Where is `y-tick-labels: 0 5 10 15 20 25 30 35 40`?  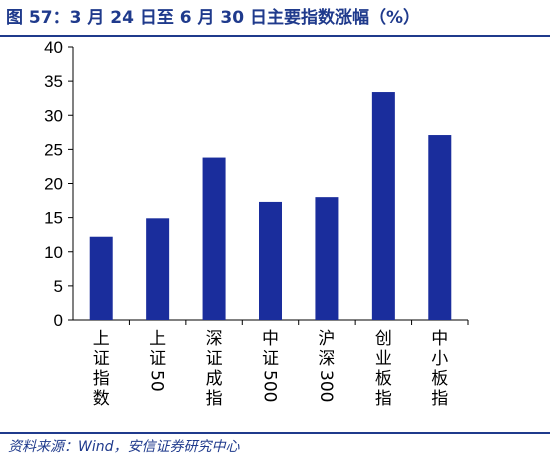
y-tick-labels: 0 5 10 15 20 25 30 35 40 is located at coordinates (53, 184).